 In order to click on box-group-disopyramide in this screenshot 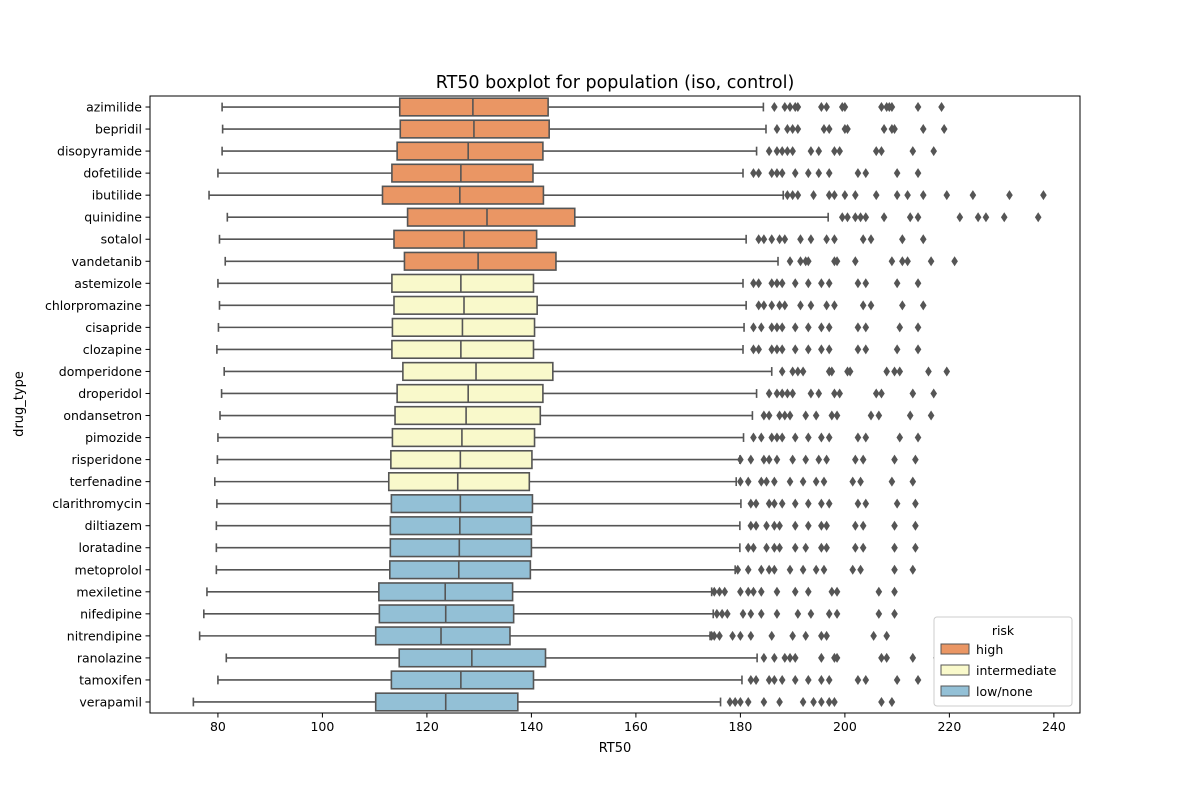, I will do `click(579, 151)`.